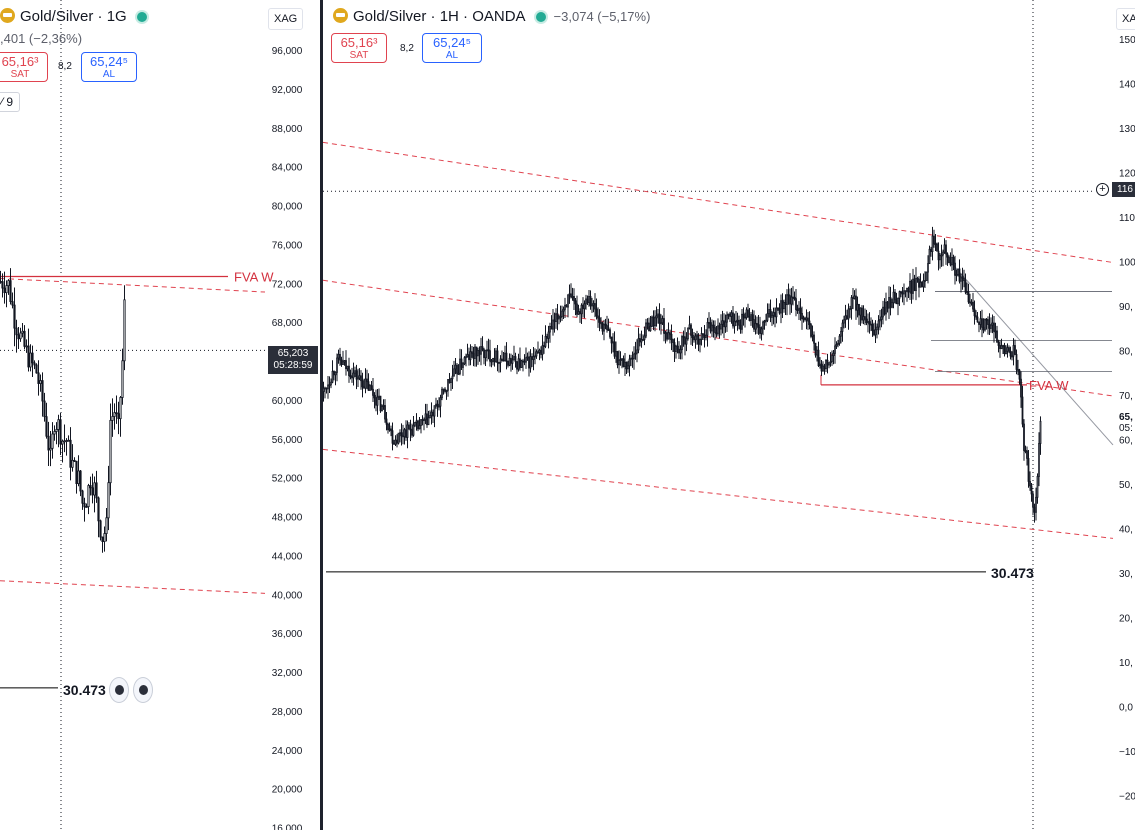  What do you see at coordinates (452, 48) in the screenshot?
I see `right-buy-button: 65,24⁵ AL` at bounding box center [452, 48].